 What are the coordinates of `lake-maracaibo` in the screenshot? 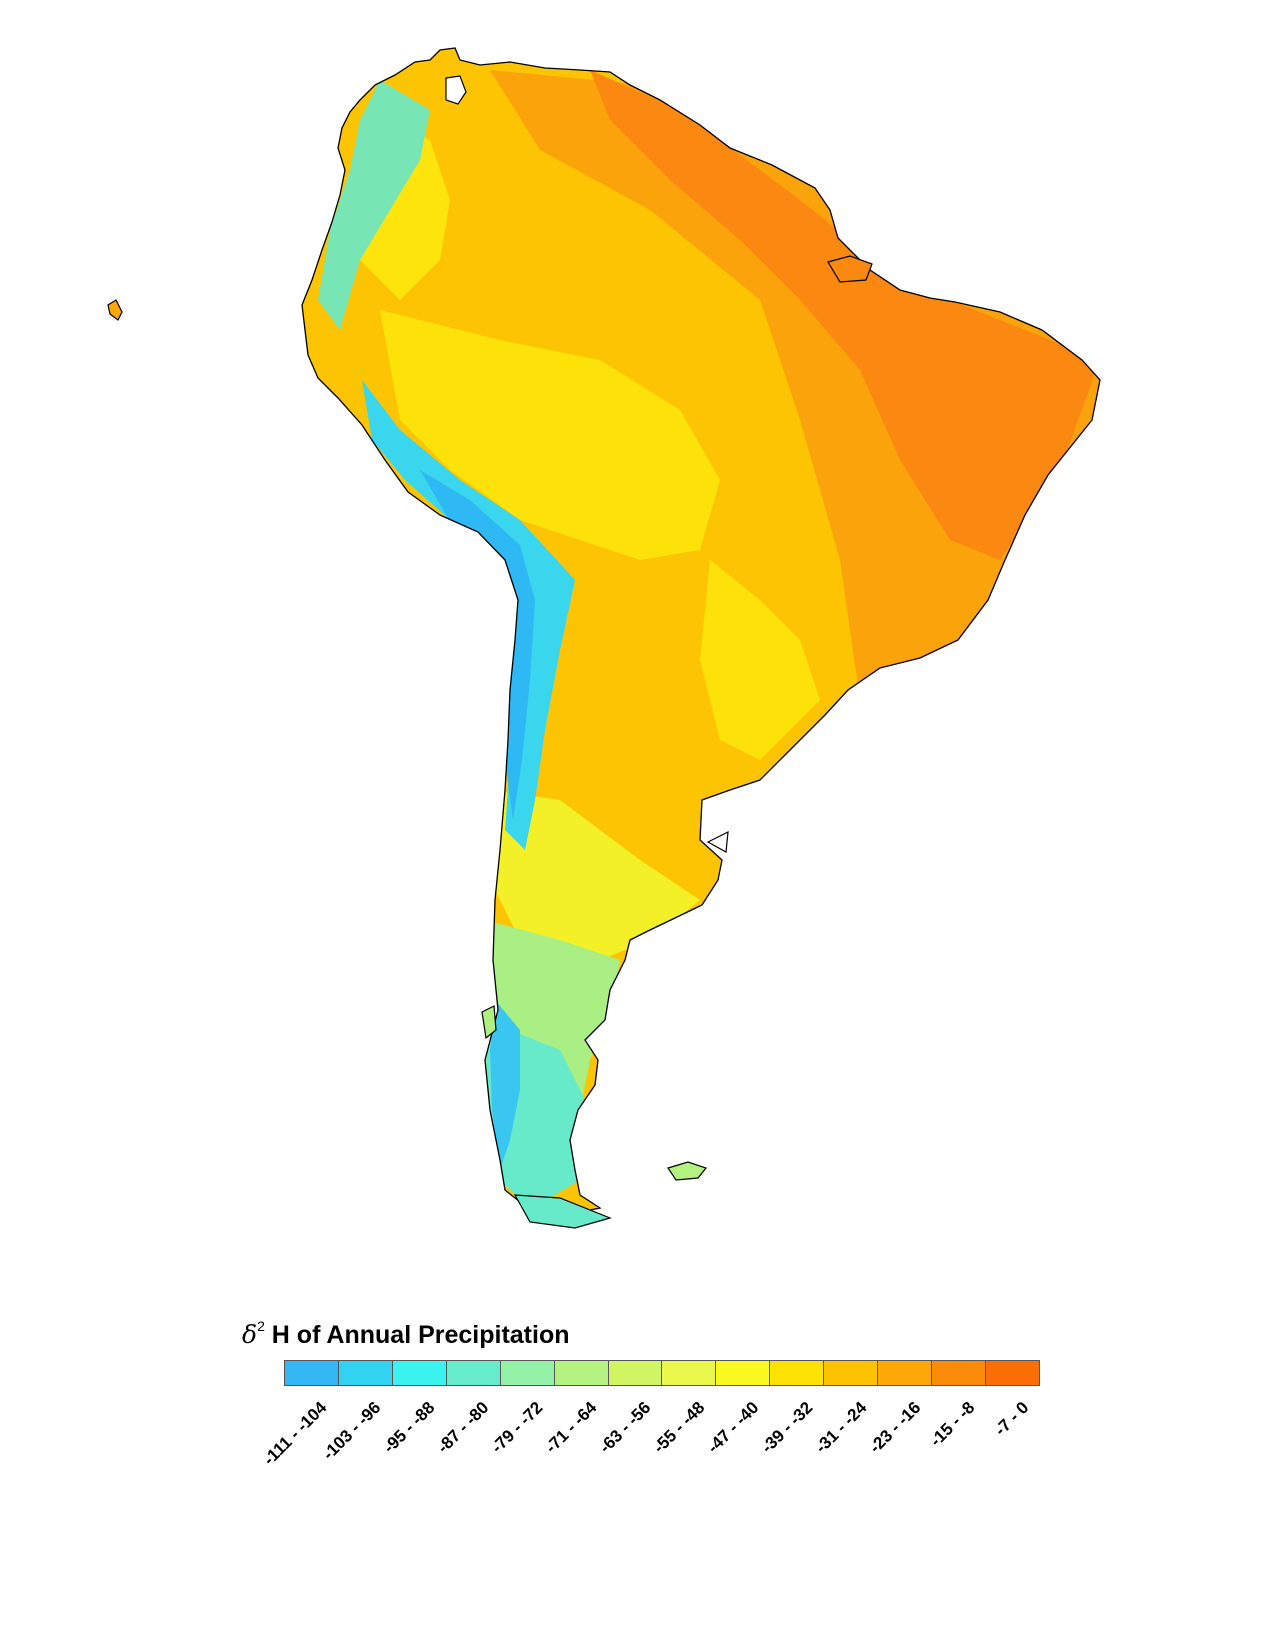 It's located at (456, 90).